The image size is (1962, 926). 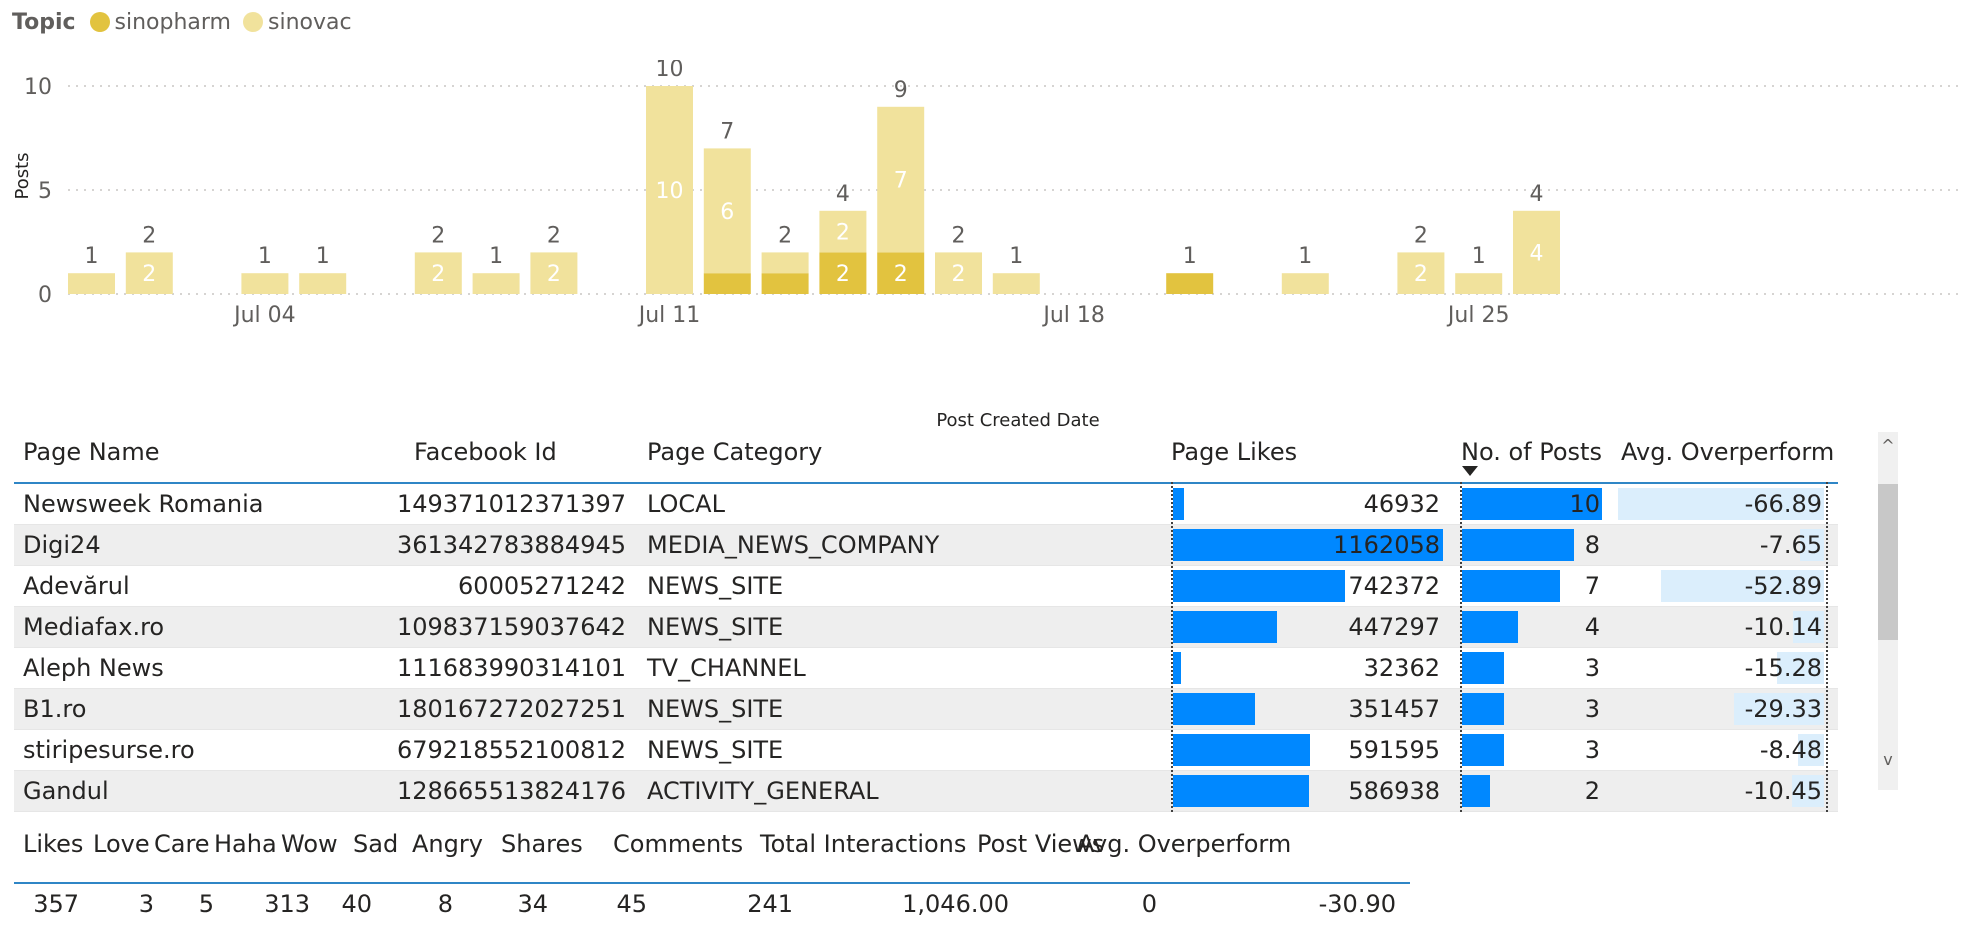 What do you see at coordinates (669, 315) in the screenshot?
I see `x-tick-label: Jul 11` at bounding box center [669, 315].